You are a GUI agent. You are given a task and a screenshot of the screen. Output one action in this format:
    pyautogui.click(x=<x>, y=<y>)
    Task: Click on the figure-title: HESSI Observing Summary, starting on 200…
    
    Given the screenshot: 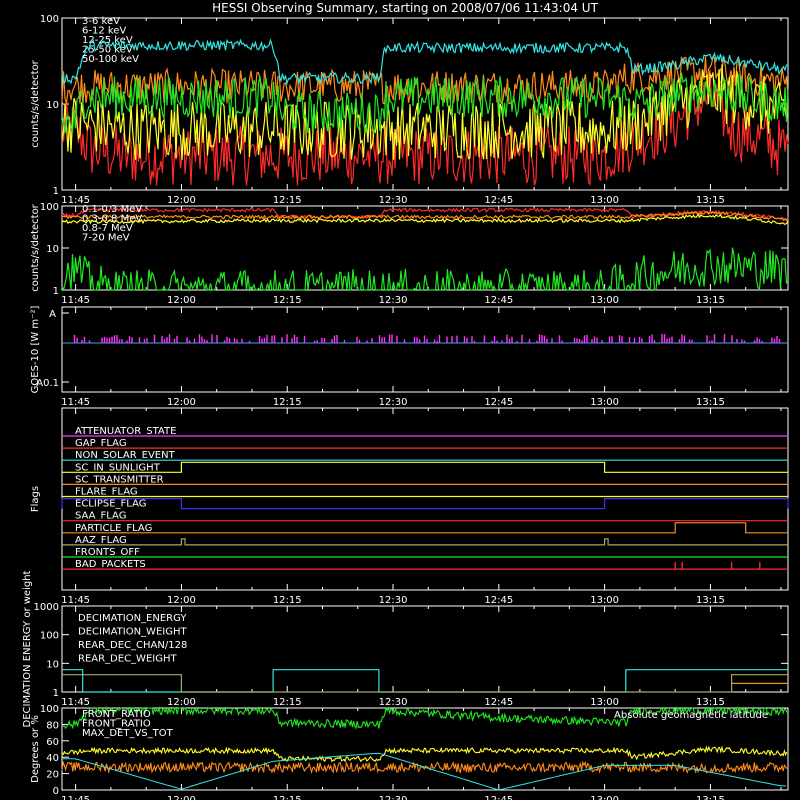 What is the action you would take?
    pyautogui.click(x=405, y=8)
    